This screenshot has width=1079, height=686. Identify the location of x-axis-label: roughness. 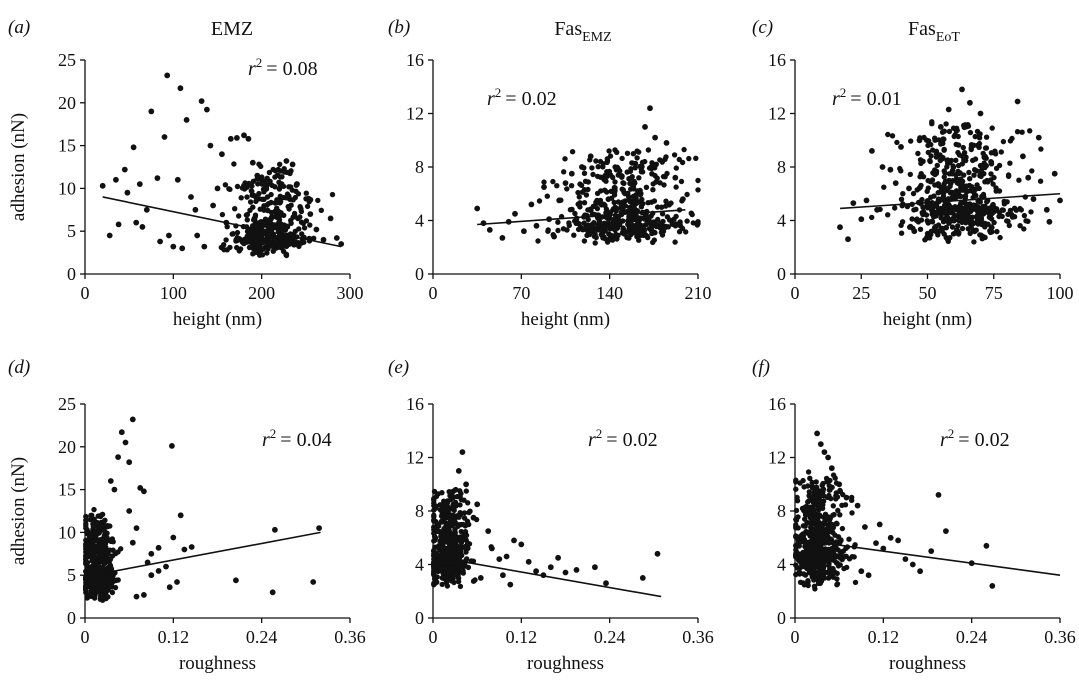
(565, 663).